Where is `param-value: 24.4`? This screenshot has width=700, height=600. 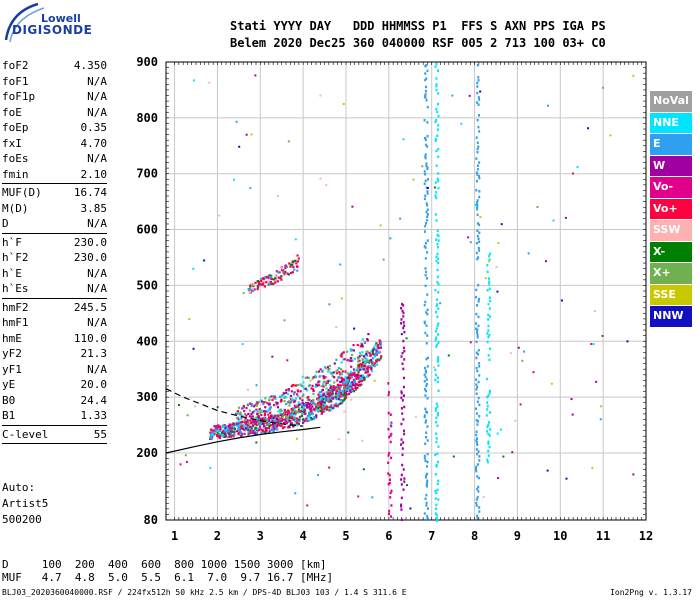 param-value: 24.4 is located at coordinates (94, 400).